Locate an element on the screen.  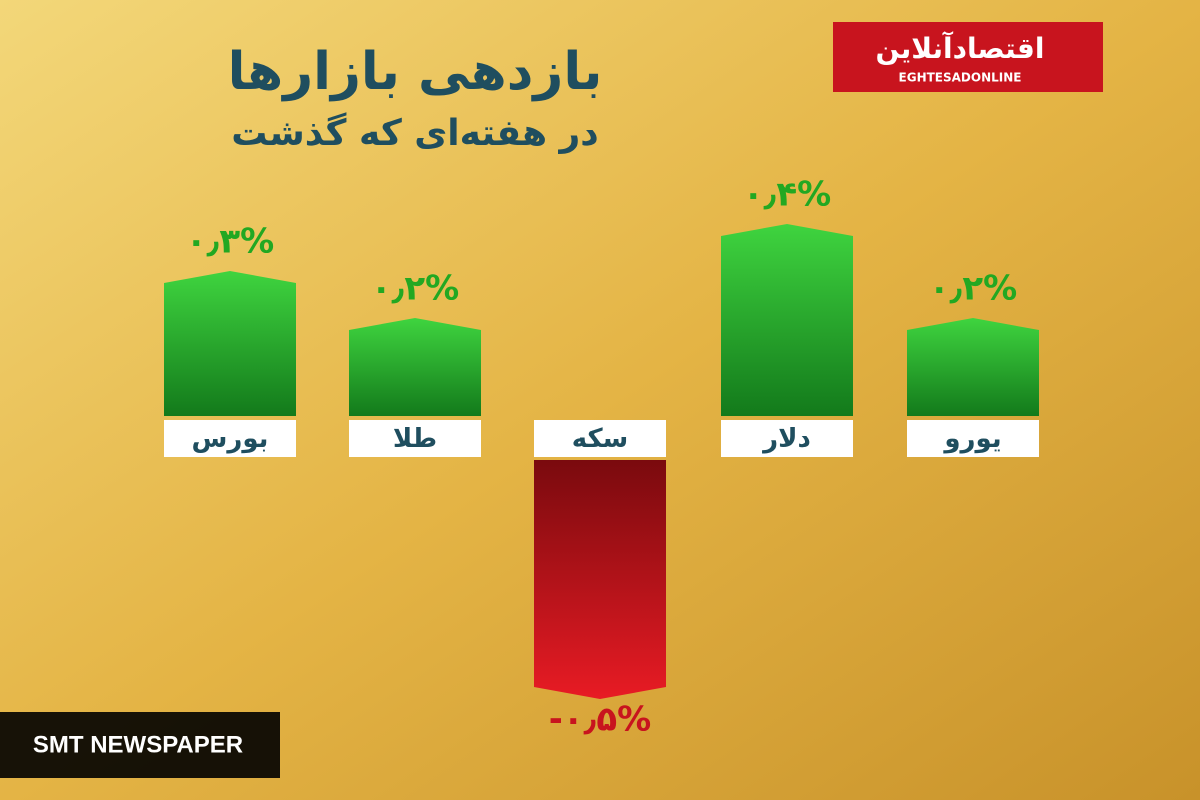
watermark: SMT NEWSPAPER is located at coordinates (138, 744).